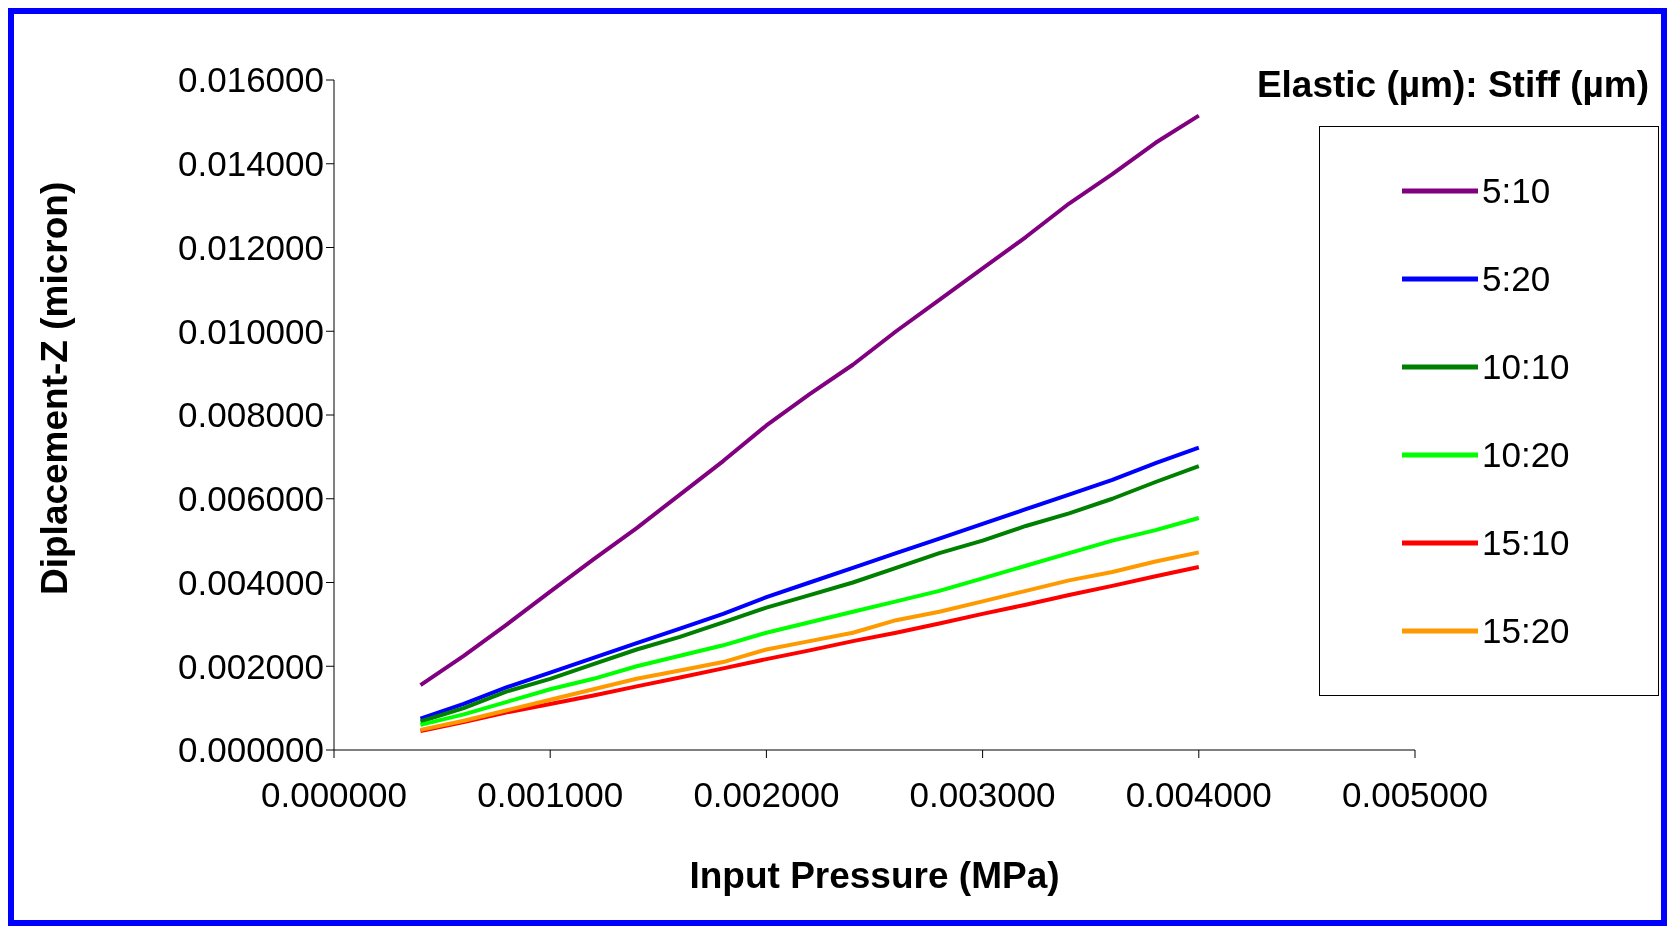 Image resolution: width=1675 pixels, height=934 pixels. I want to click on y-tick-label: 0.012000, so click(251, 247).